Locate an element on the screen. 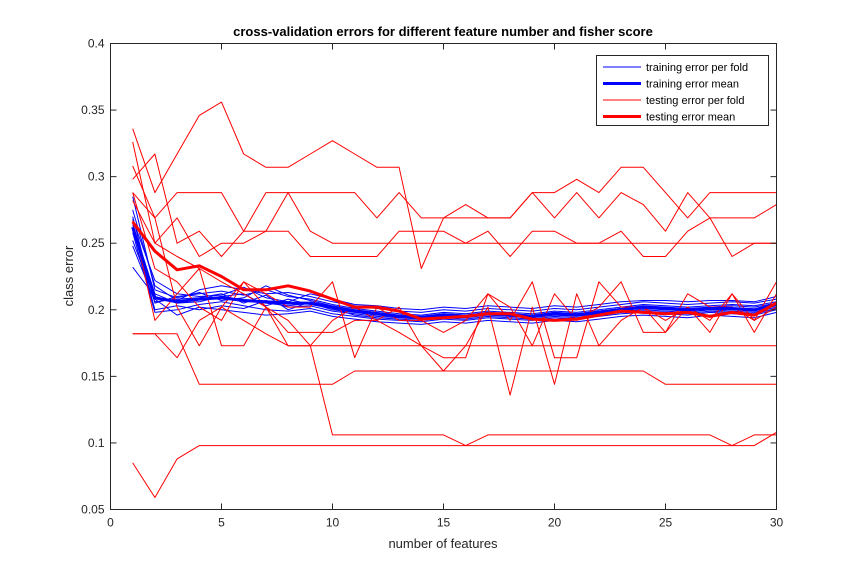 The width and height of the screenshot is (857, 571). y-tick-label: 0.05 is located at coordinates (93, 510).